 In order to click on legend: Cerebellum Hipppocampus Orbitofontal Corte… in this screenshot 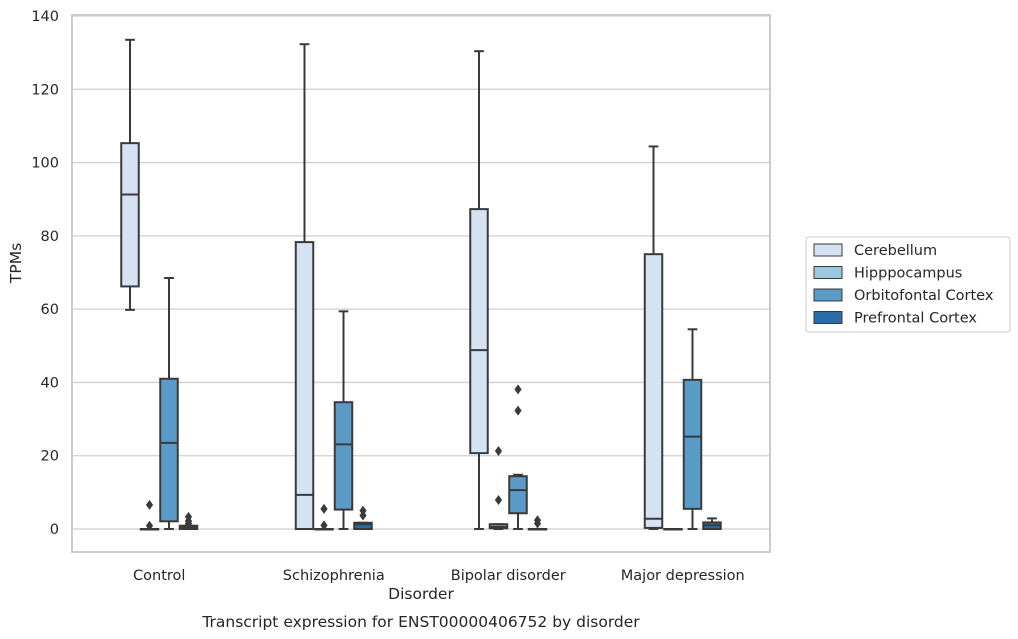, I will do `click(908, 284)`.